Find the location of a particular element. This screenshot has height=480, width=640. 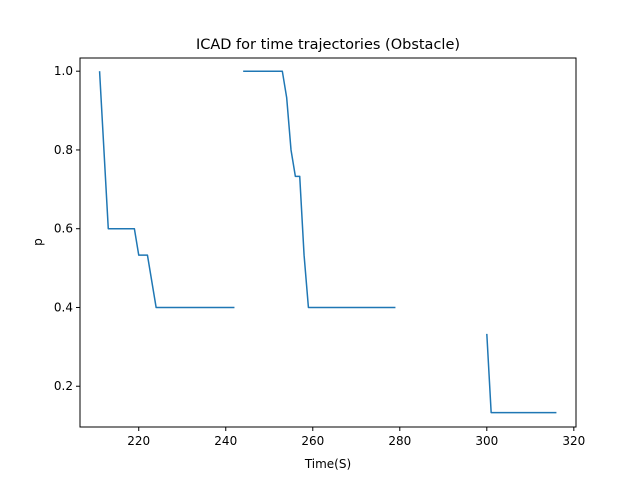

x-tick-label: 300 is located at coordinates (486, 441).